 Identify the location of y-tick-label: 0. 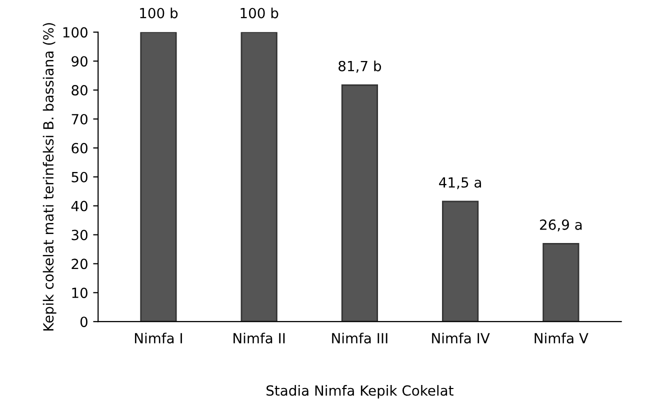
(84, 322).